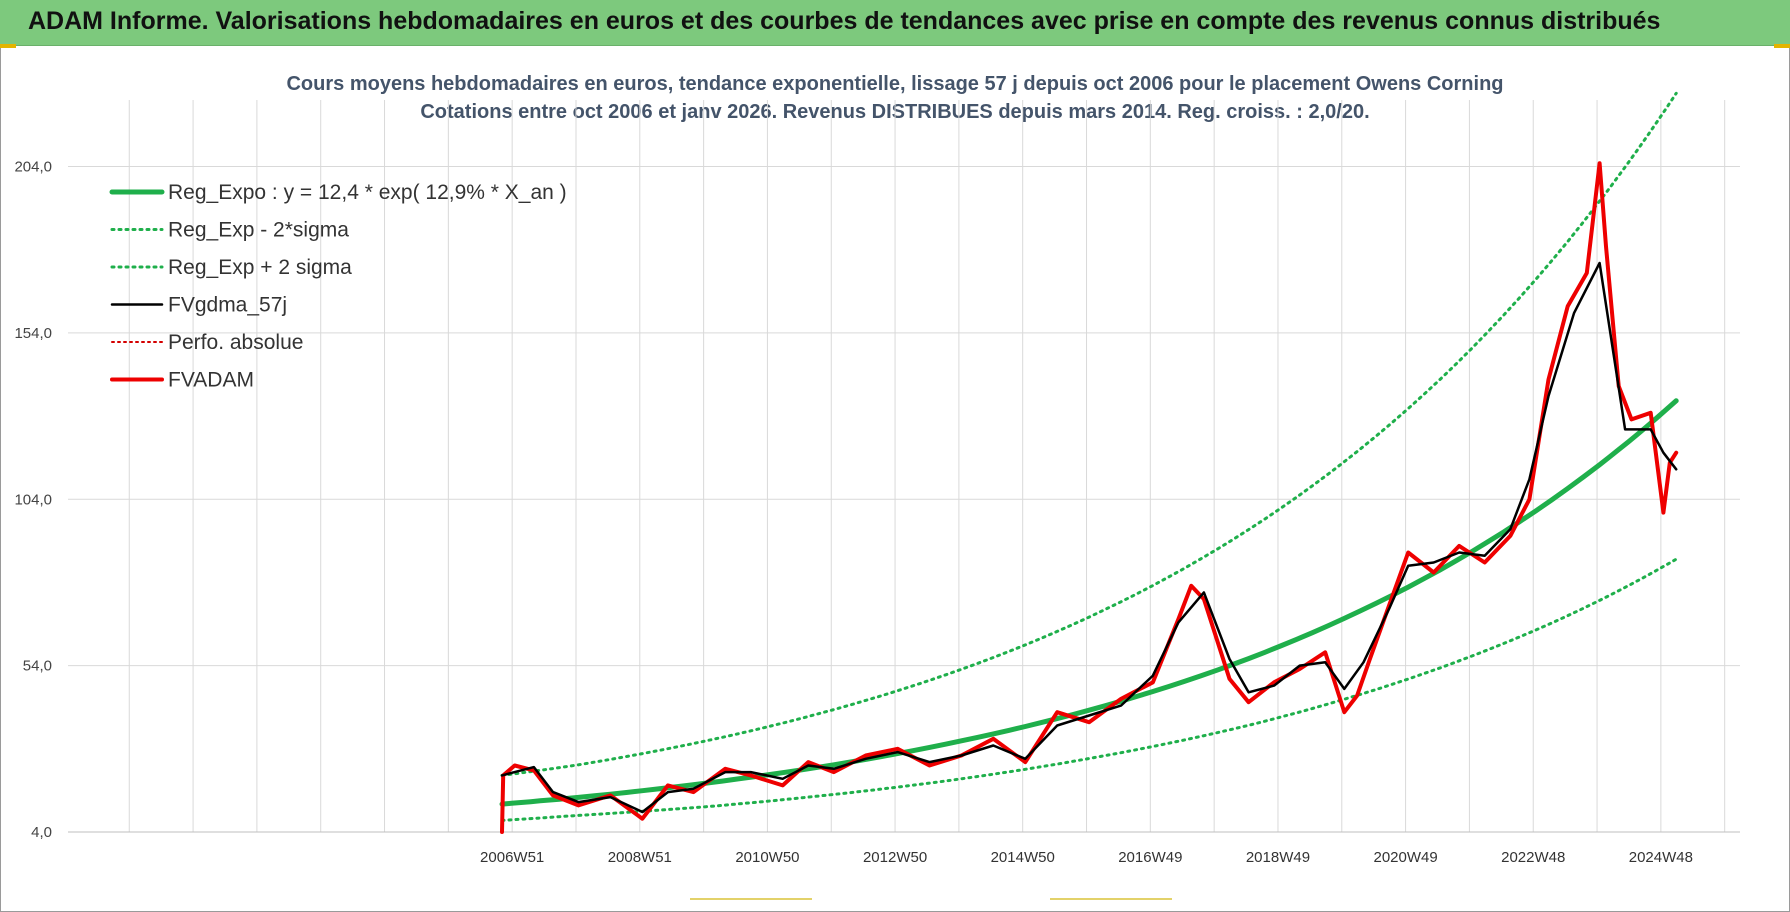 Image resolution: width=1790 pixels, height=912 pixels. What do you see at coordinates (211, 380) in the screenshot?
I see `legend-fvadam-label: FVADAM` at bounding box center [211, 380].